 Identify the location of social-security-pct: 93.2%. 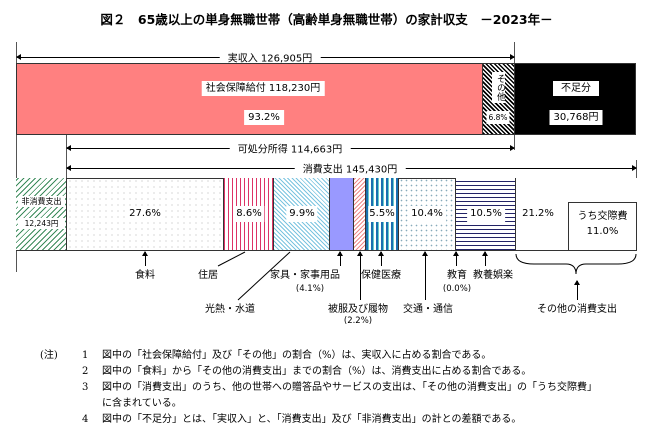
(264, 117).